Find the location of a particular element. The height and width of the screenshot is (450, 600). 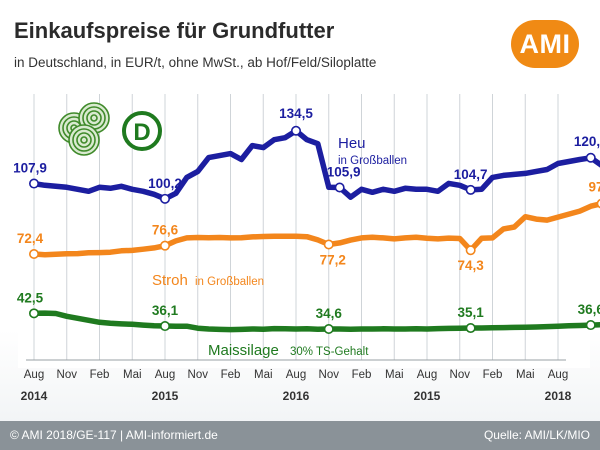

series-line-maissilage is located at coordinates (315, 321).